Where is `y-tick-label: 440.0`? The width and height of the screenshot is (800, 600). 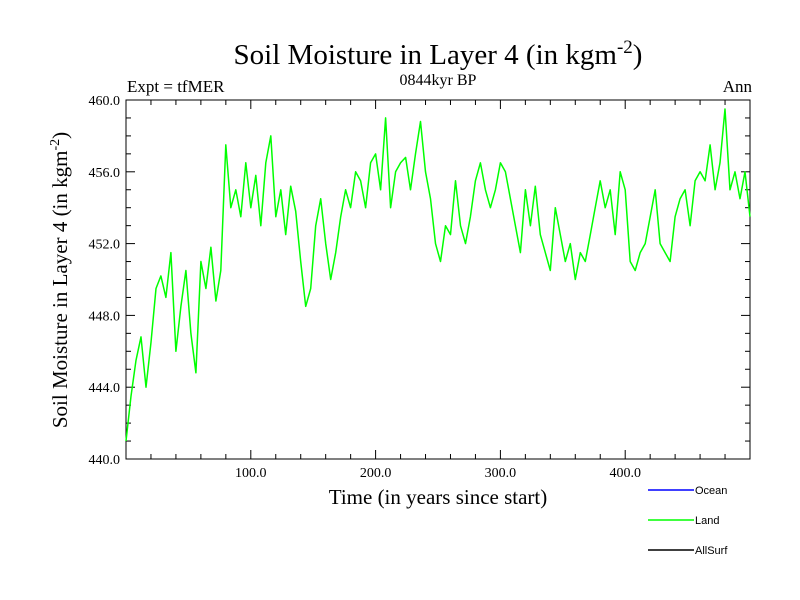 y-tick-label: 440.0 is located at coordinates (105, 460).